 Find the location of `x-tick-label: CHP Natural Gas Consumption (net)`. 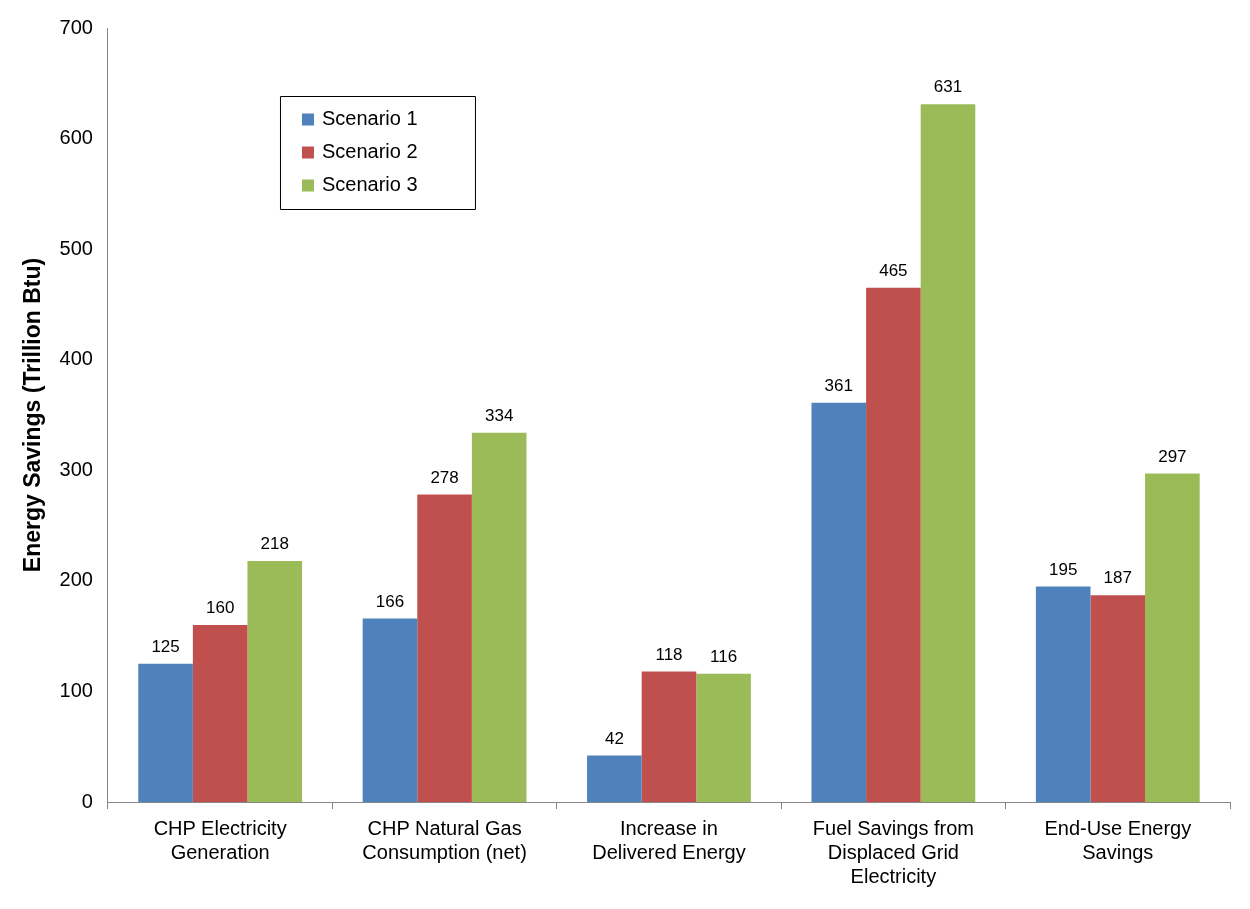

x-tick-label: CHP Natural Gas Consumption (net) is located at coordinates (444, 839).